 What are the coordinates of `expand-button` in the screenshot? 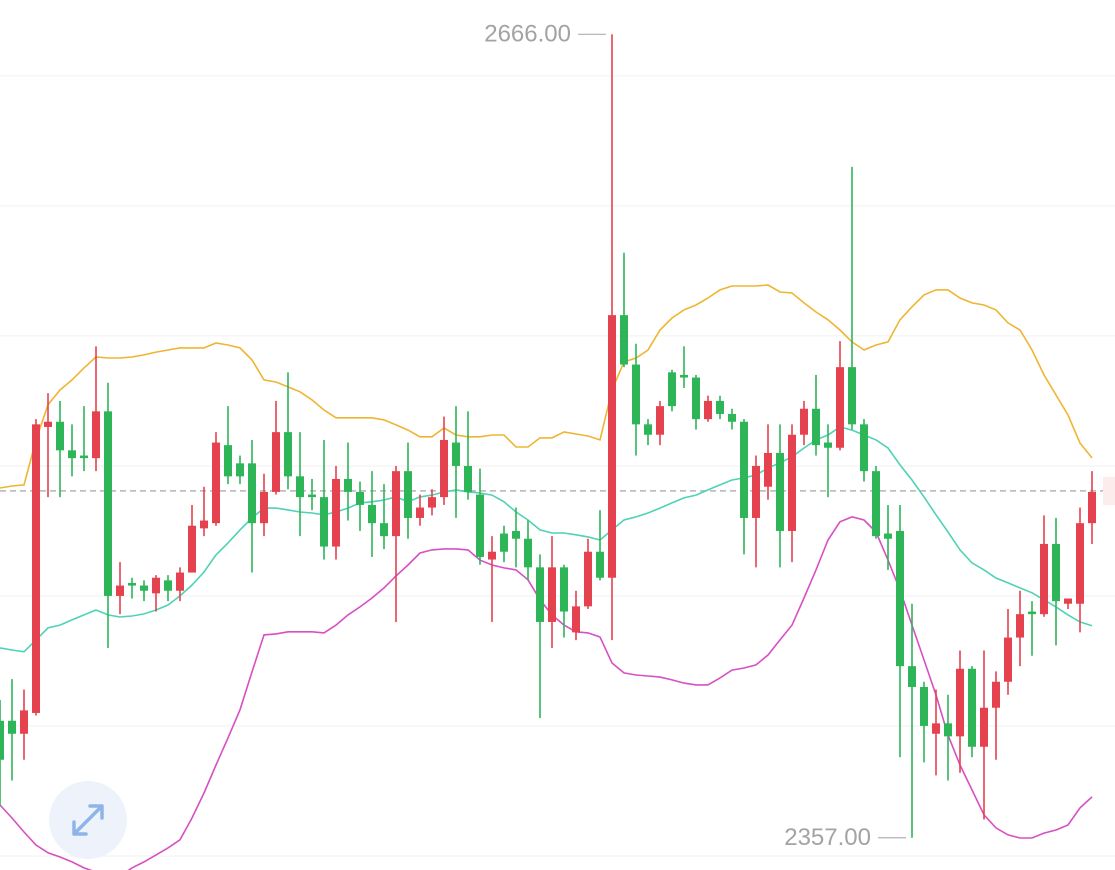 It's located at (88, 820).